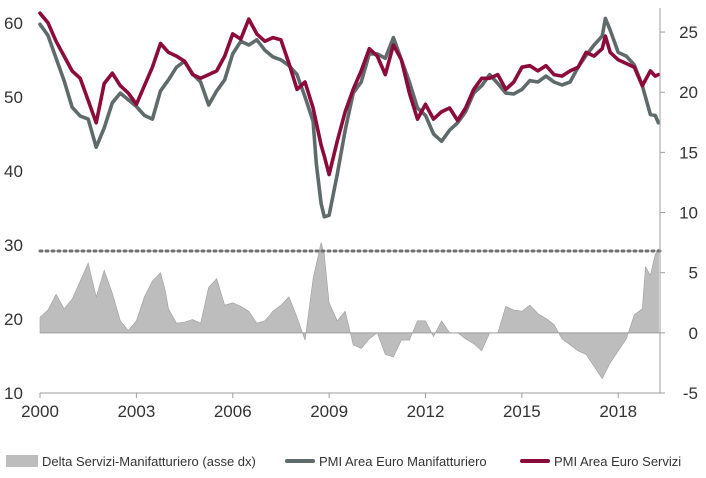 The image size is (706, 478). I want to click on y-left-tick-label: 60, so click(13, 23).